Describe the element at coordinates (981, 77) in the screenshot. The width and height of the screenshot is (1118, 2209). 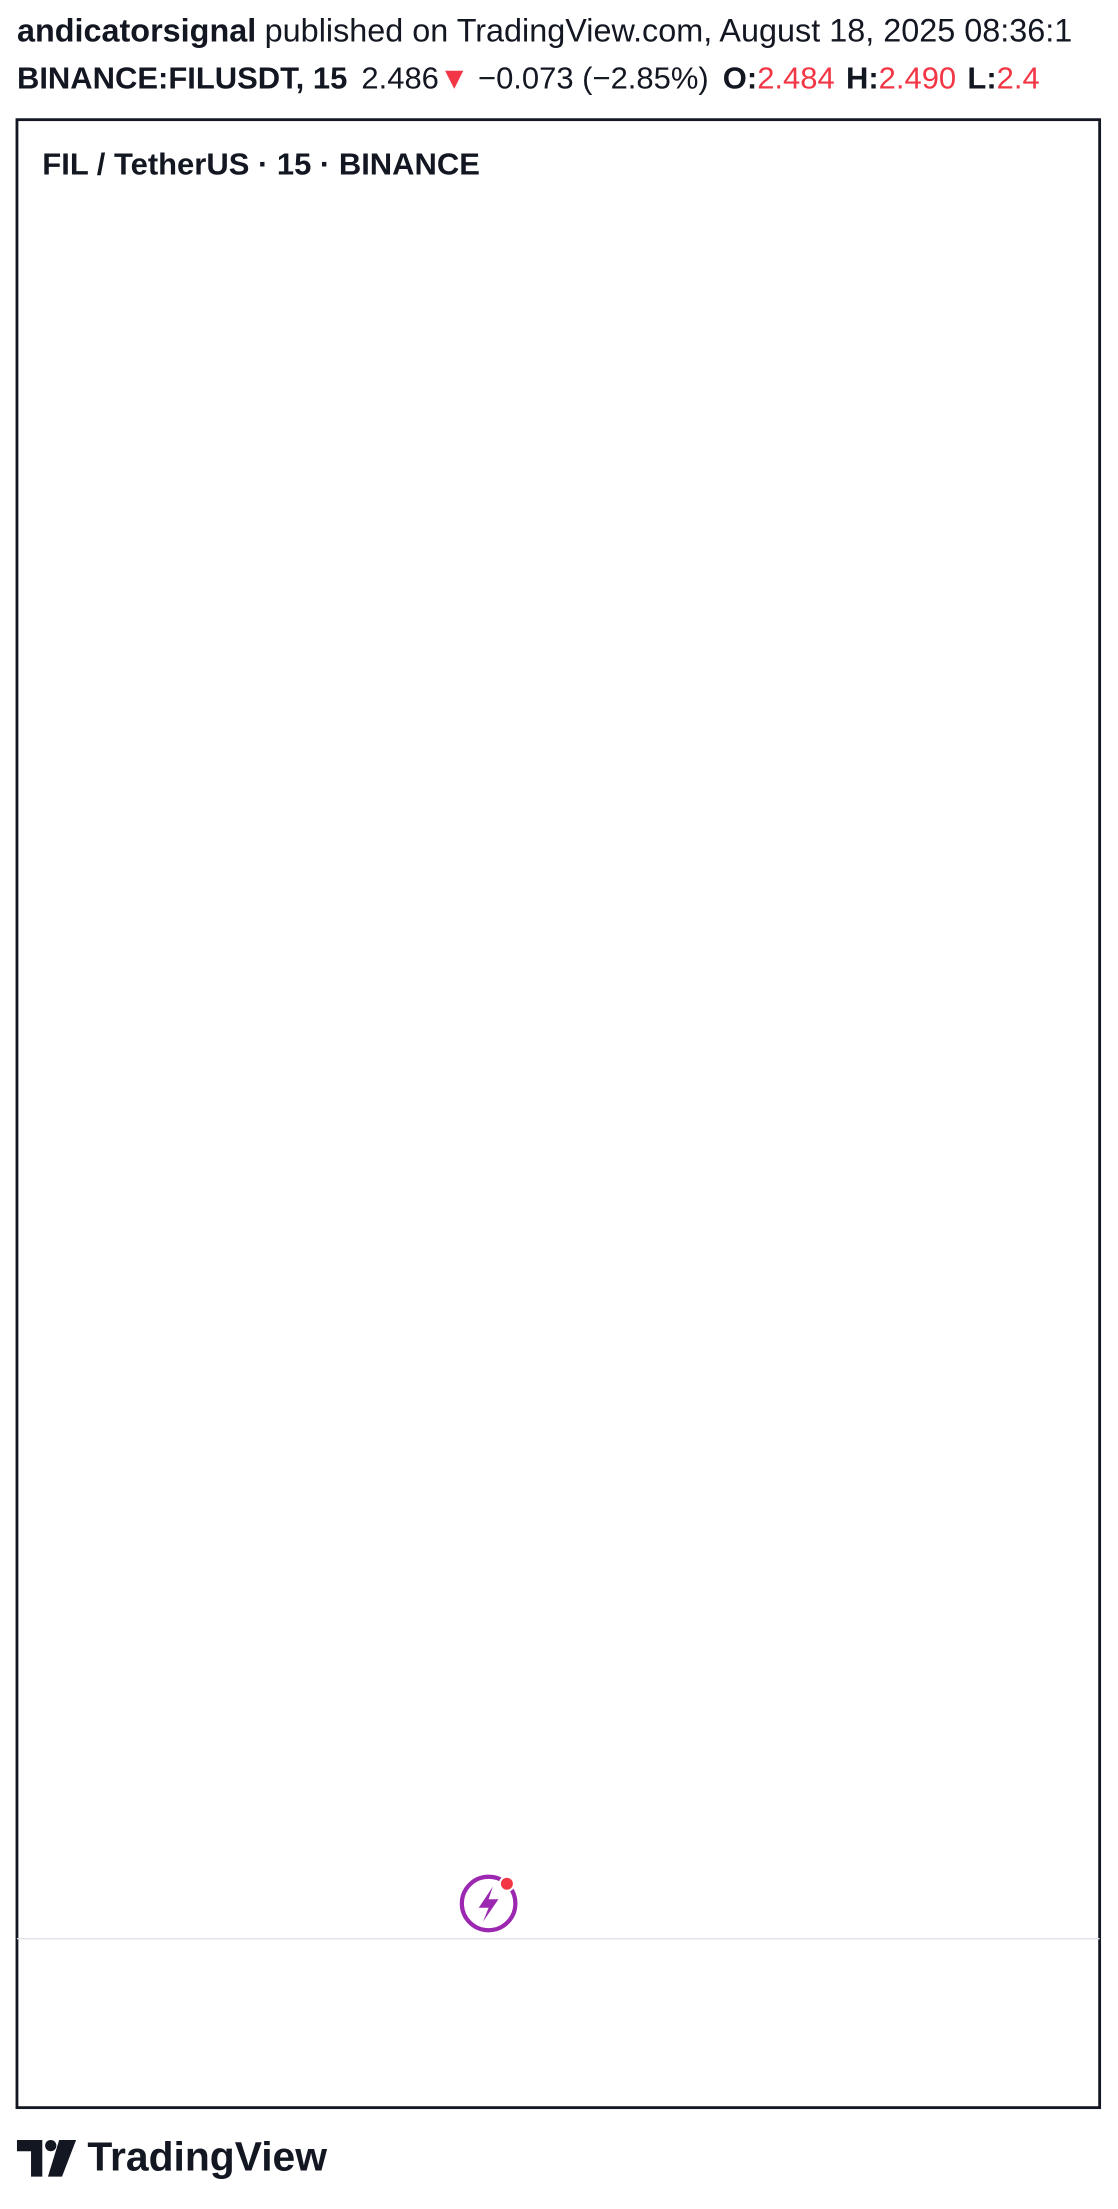
I see `low-label: L:` at that location.